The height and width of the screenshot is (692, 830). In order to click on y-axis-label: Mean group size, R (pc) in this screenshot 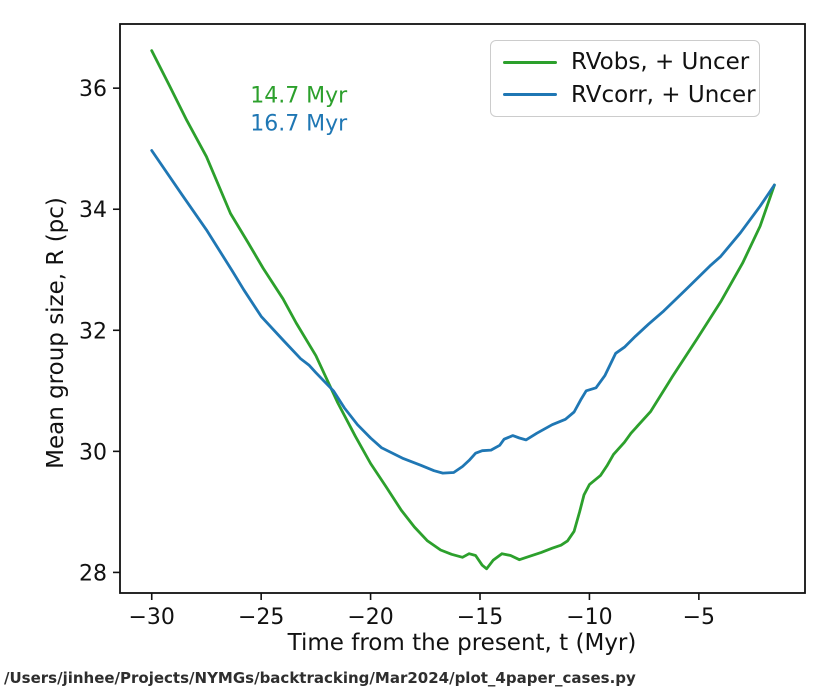, I will do `click(56, 333)`.